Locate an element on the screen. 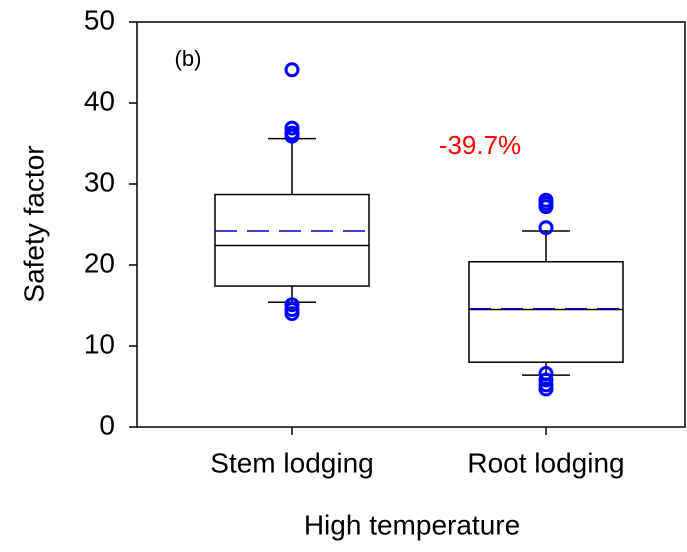 This screenshot has width=687, height=552. y-tick-label: 0 is located at coordinates (107, 424).